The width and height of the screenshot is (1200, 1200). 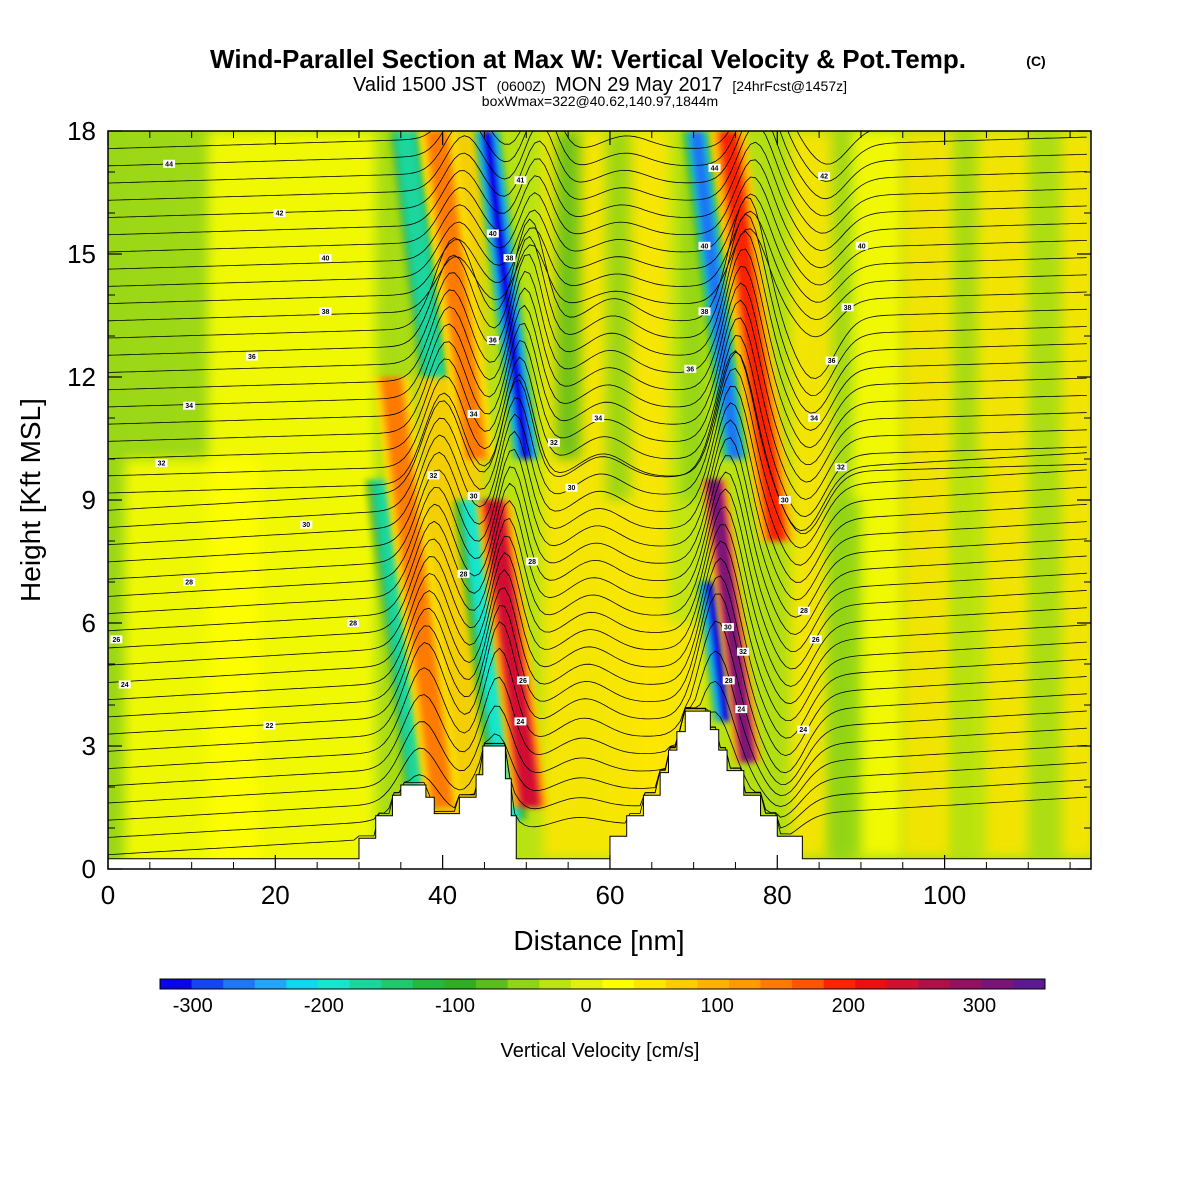 What do you see at coordinates (600, 1051) in the screenshot?
I see `colorbar-label: Vertical Velocity [cm/s]` at bounding box center [600, 1051].